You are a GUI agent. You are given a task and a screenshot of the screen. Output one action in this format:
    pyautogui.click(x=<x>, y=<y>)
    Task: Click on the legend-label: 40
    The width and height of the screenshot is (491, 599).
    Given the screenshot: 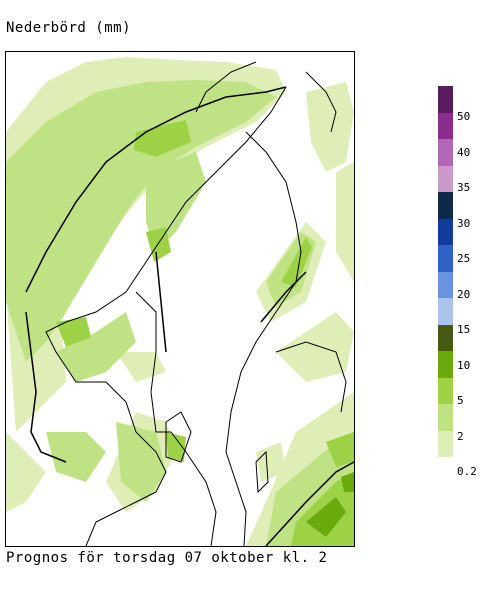 What is the action you would take?
    pyautogui.click(x=464, y=152)
    